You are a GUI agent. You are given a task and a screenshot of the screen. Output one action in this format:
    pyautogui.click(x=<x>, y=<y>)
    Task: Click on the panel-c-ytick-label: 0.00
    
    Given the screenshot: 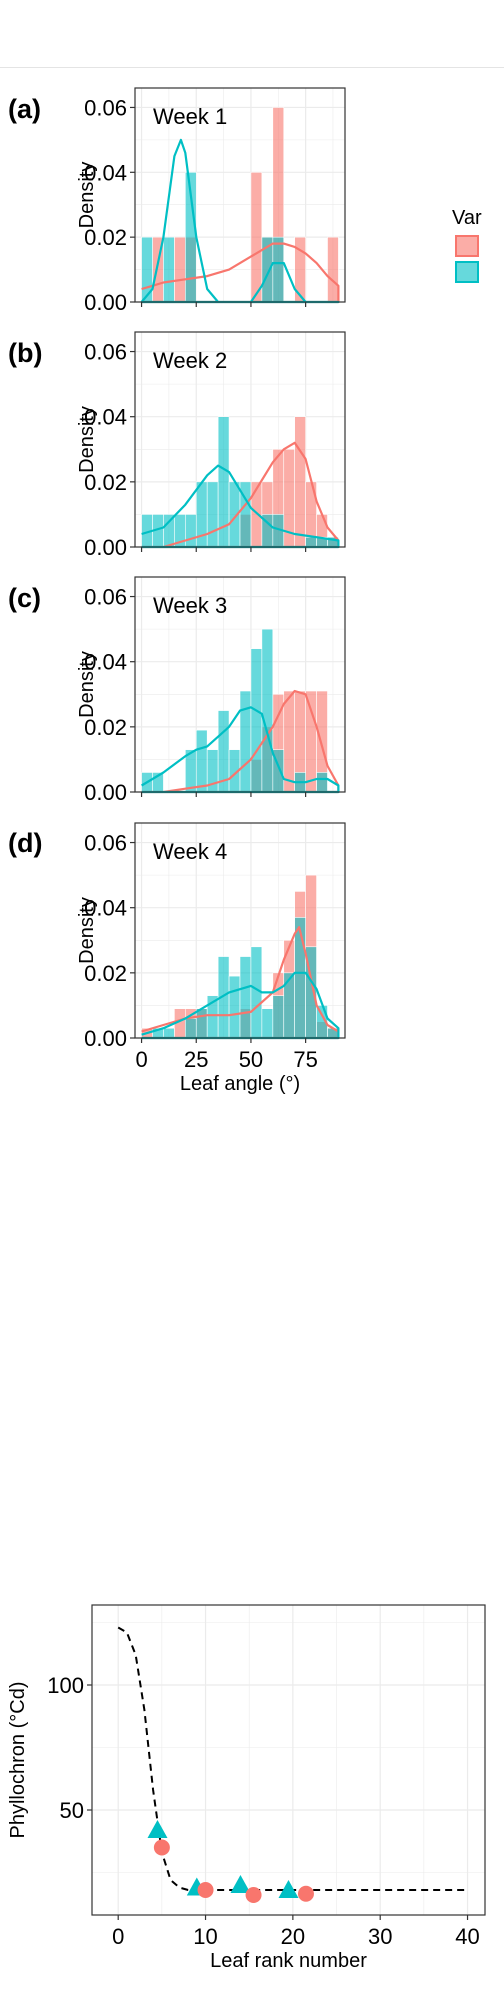 What is the action you would take?
    pyautogui.click(x=105, y=792)
    